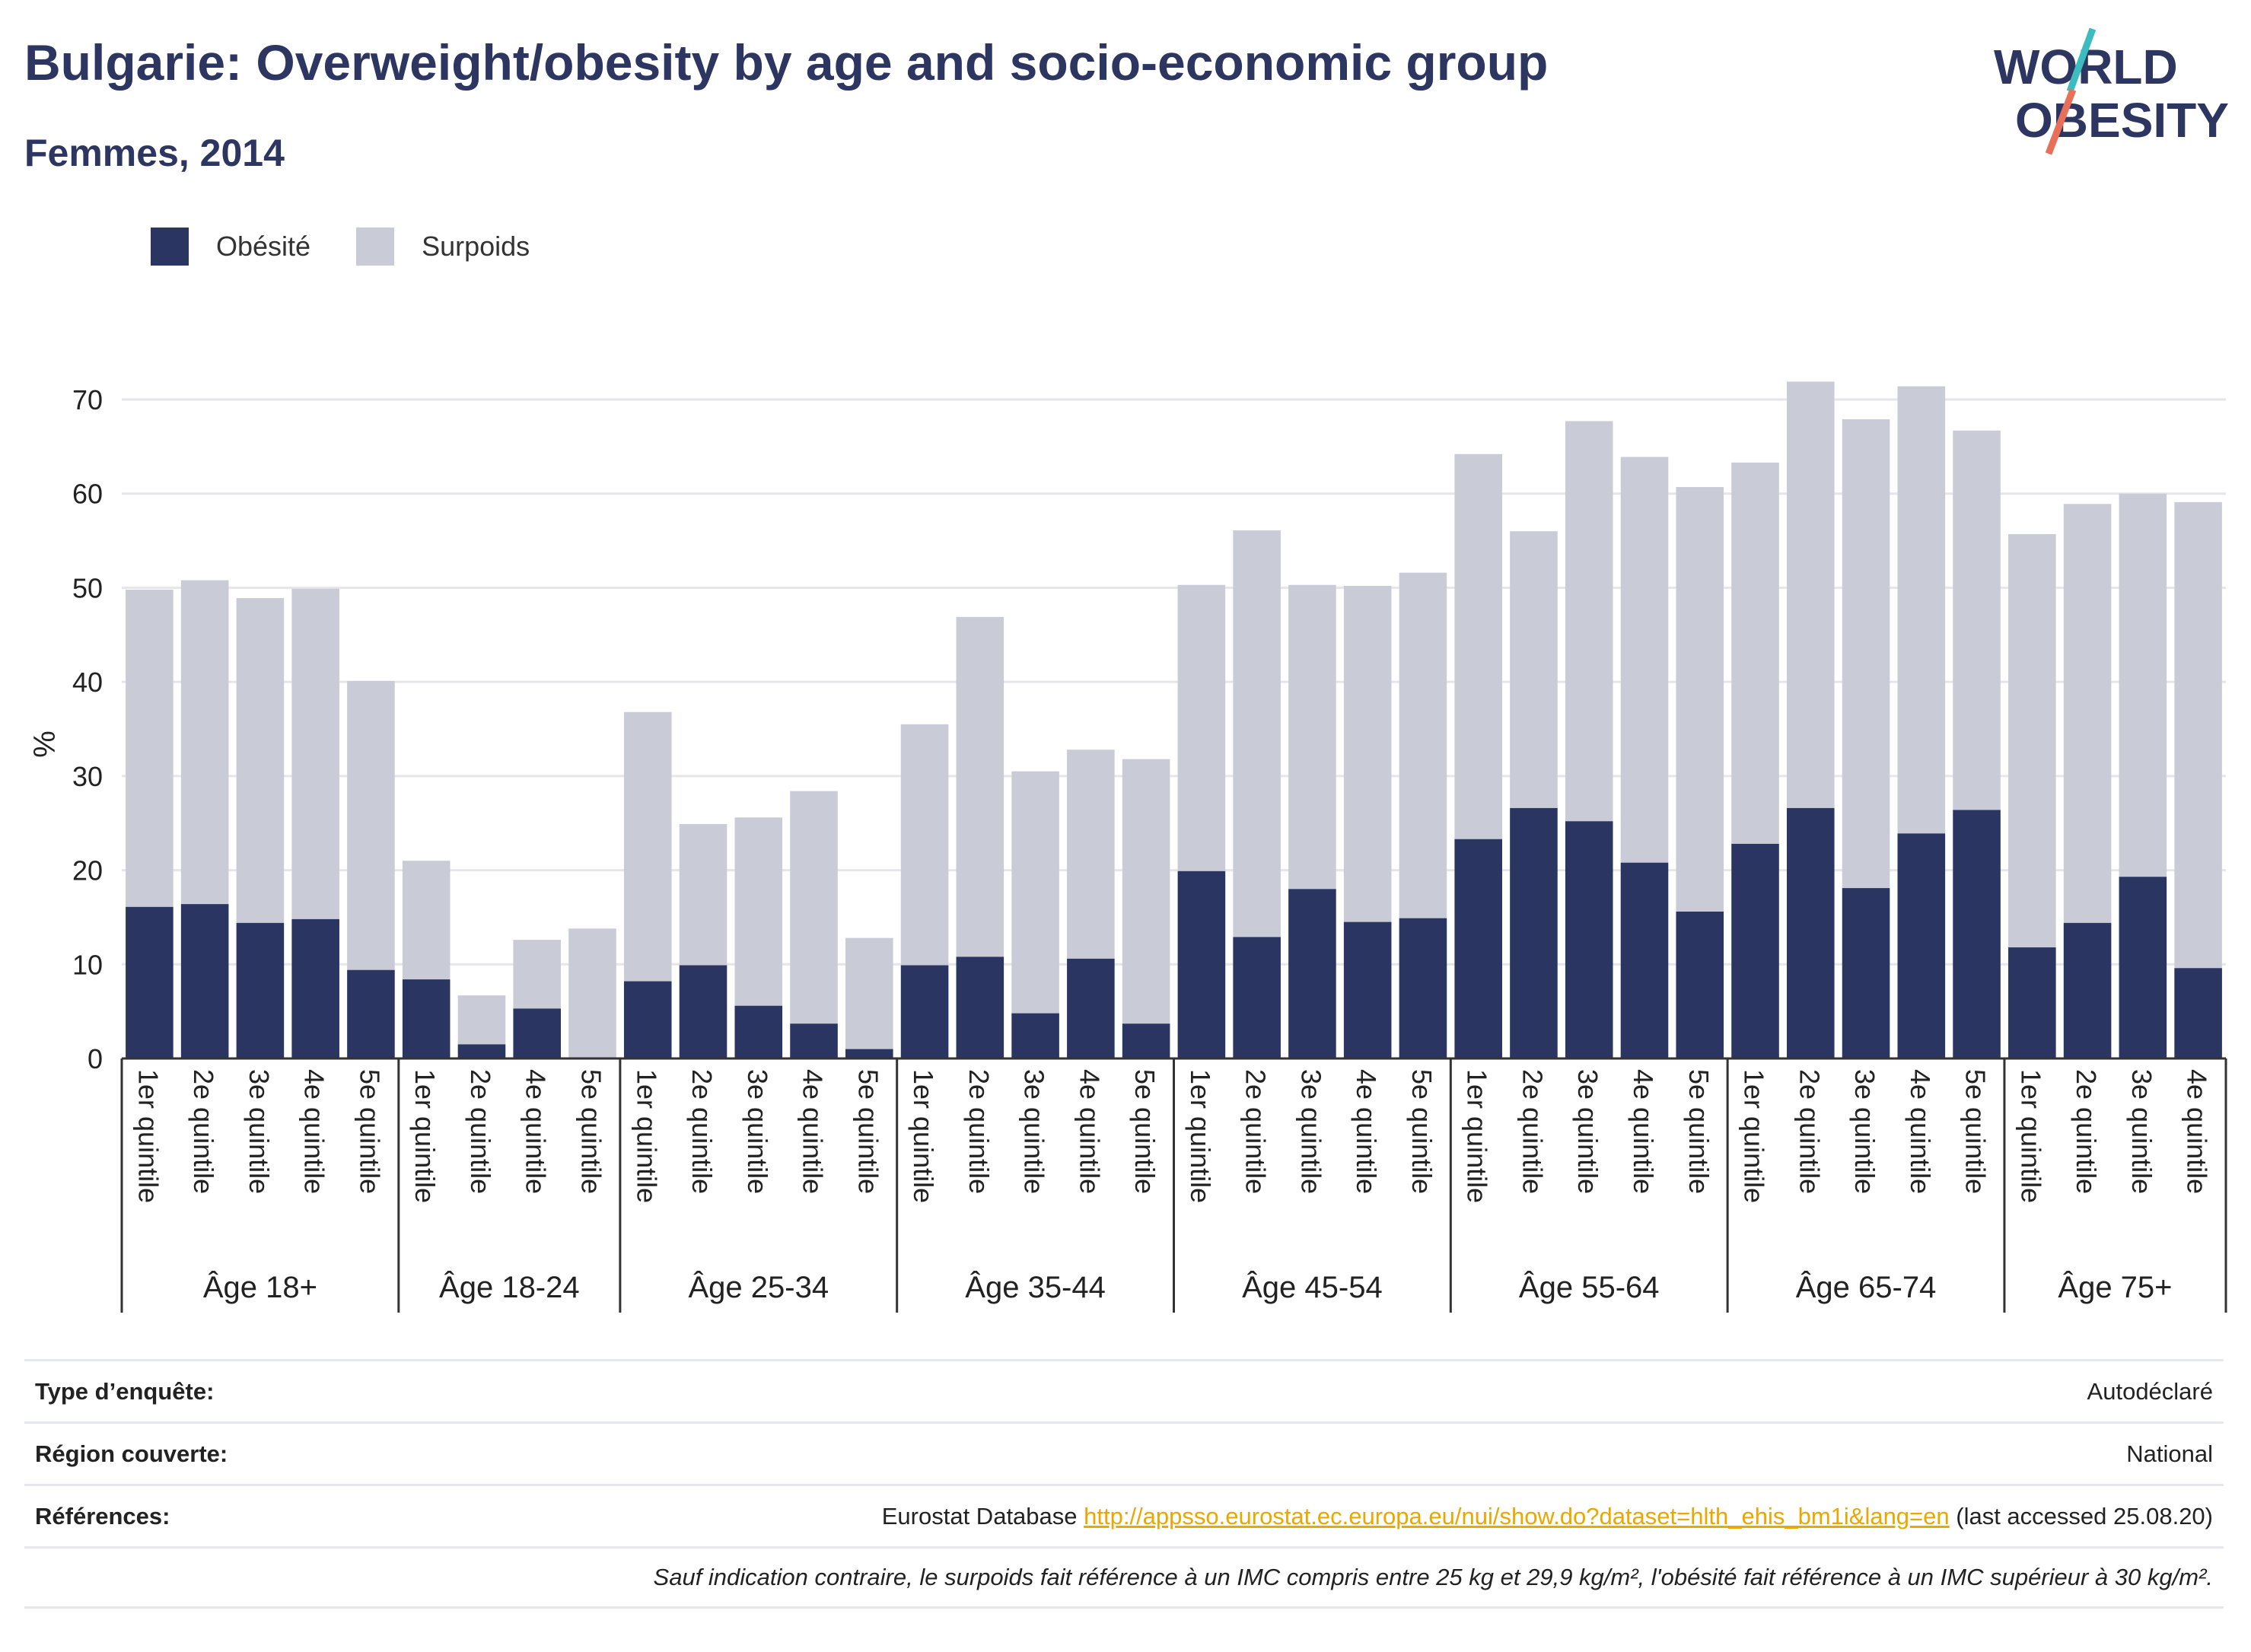  I want to click on group-label: Âge 18+, so click(260, 1287).